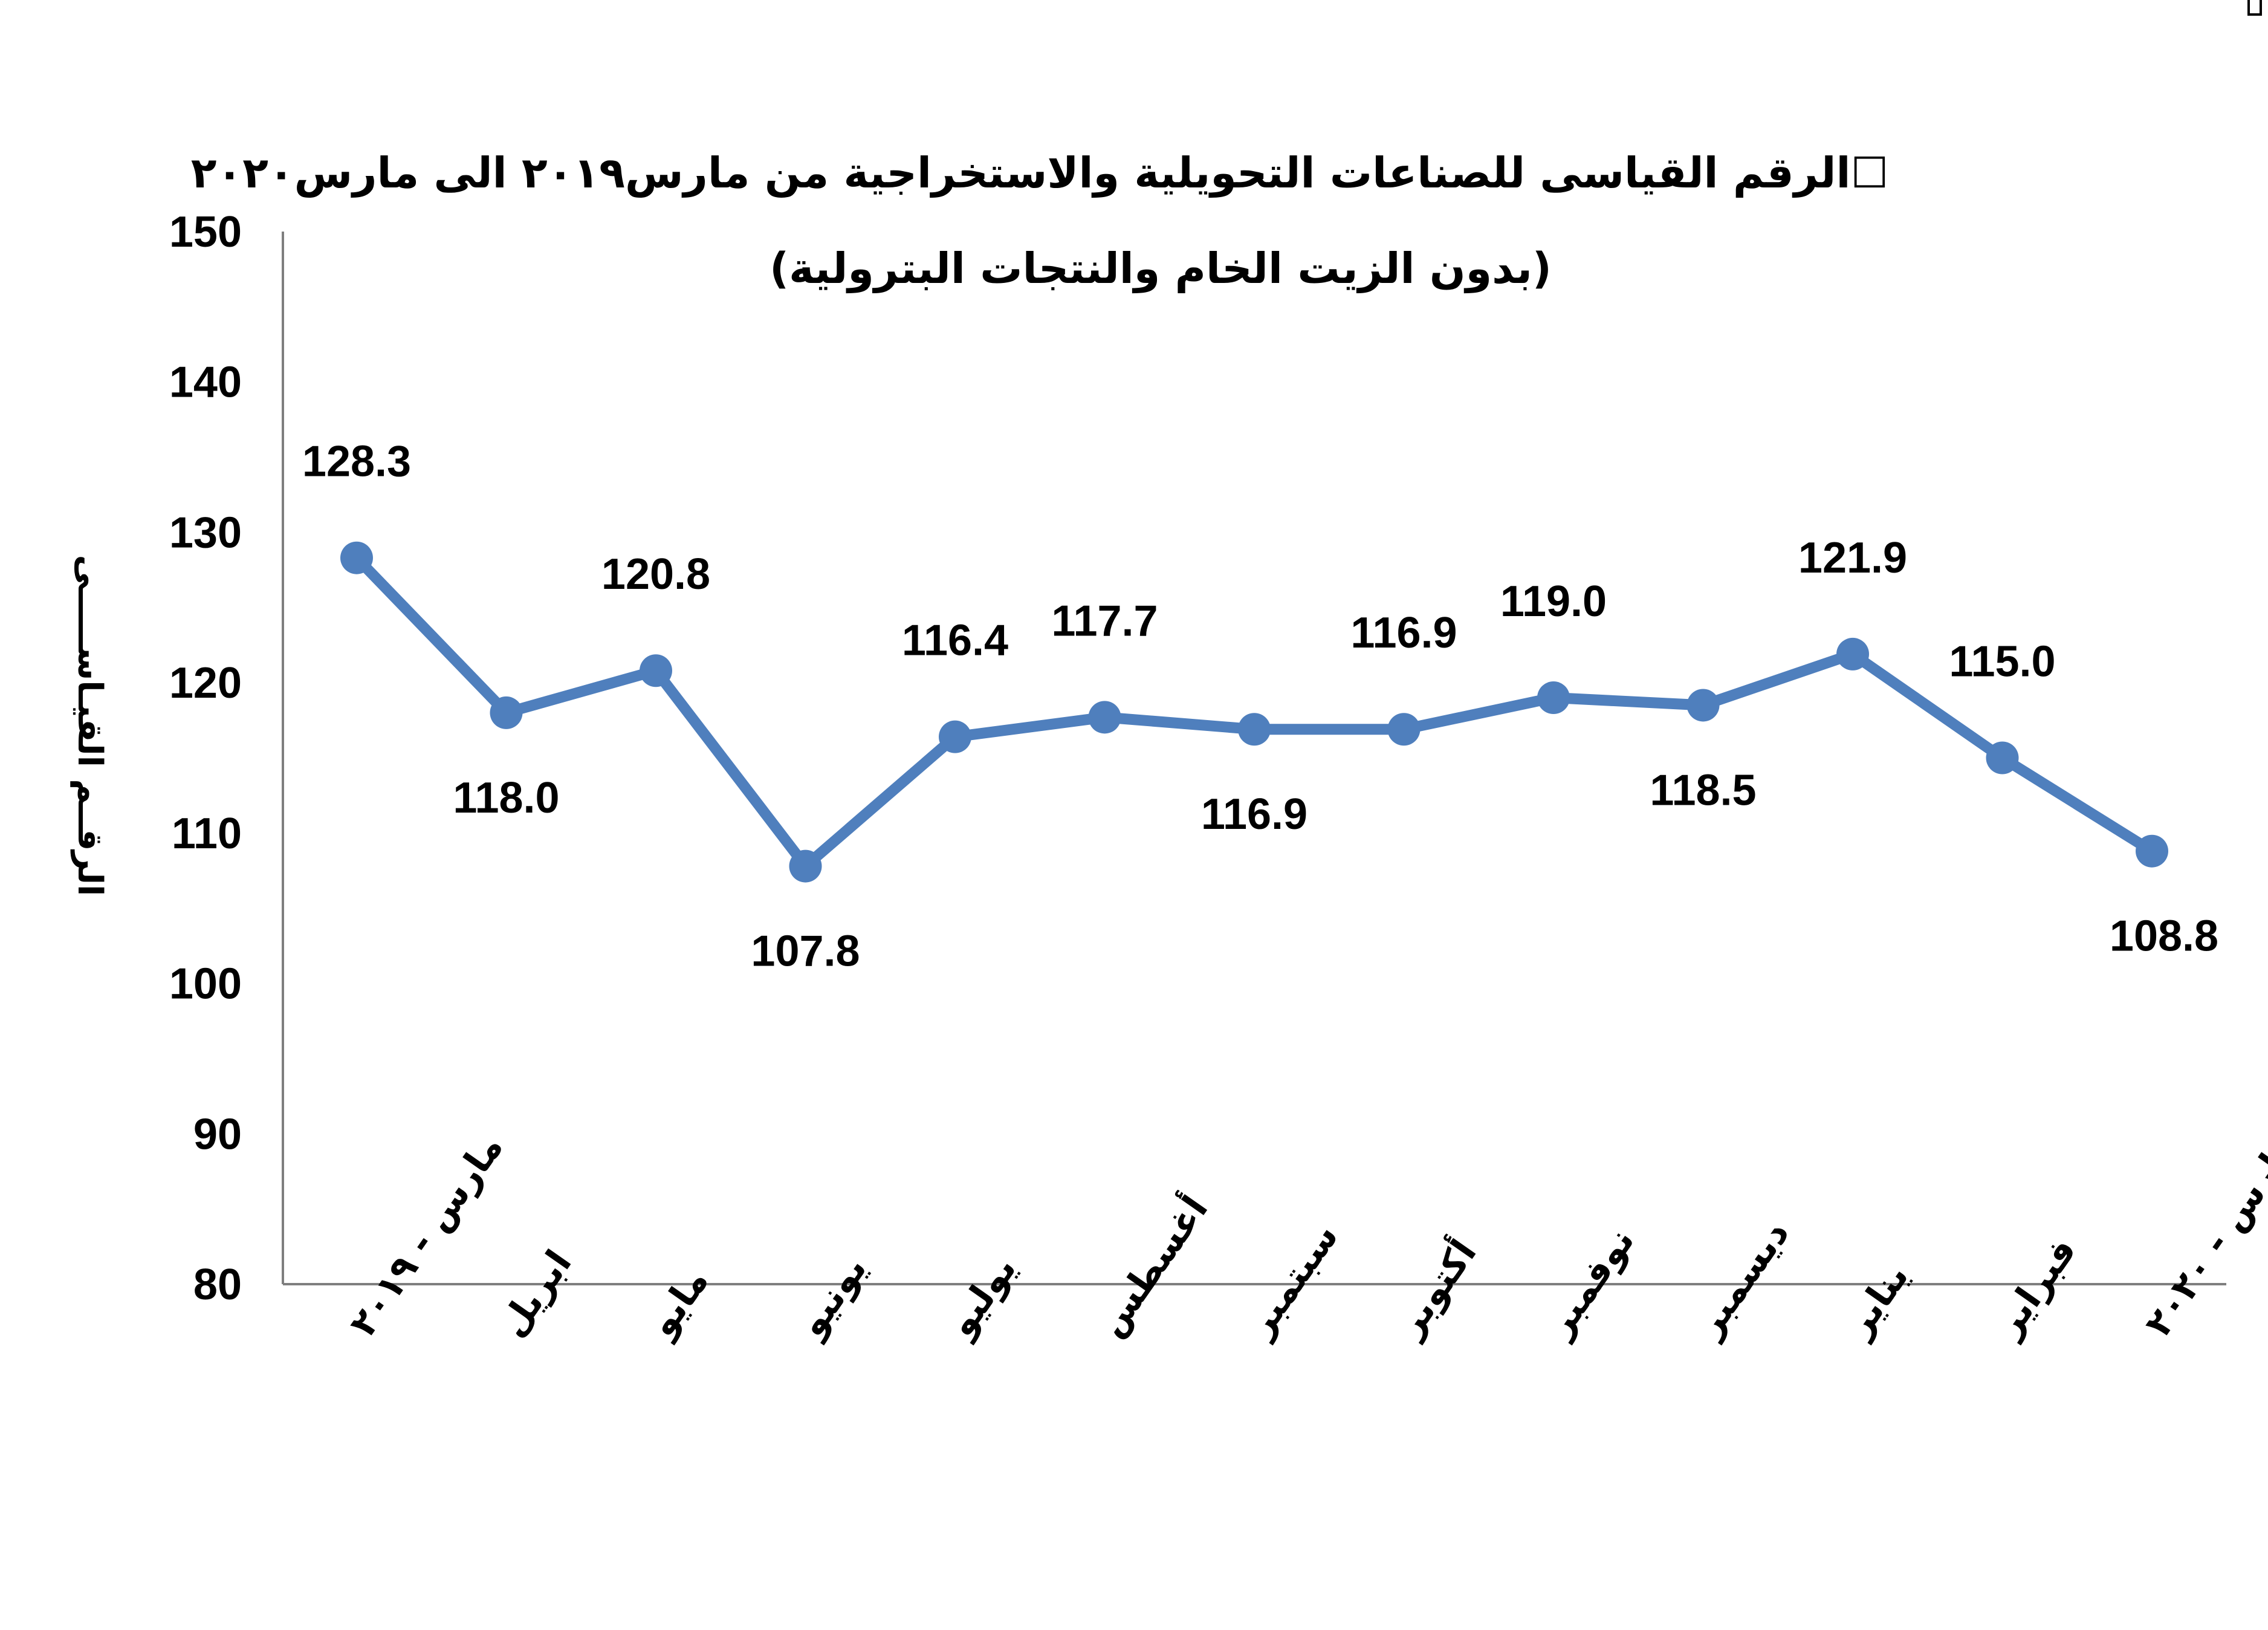 The width and height of the screenshot is (2268, 1630). Describe the element at coordinates (805, 951) in the screenshot. I see `data-label: 107.8` at that location.